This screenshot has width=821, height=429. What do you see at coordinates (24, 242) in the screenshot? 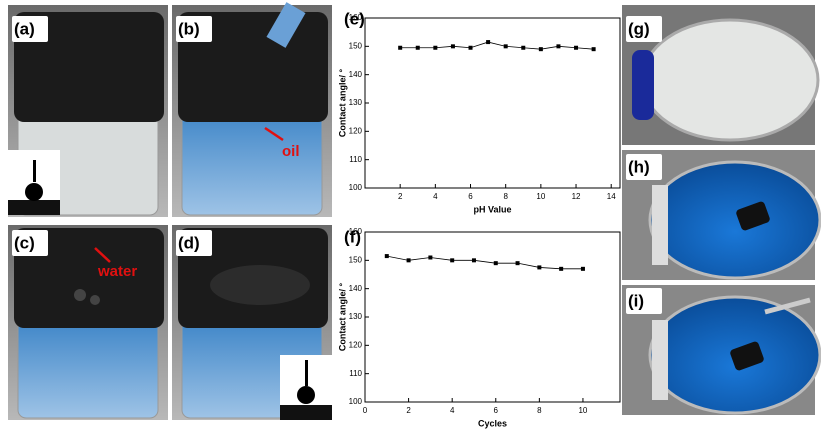
I see `panel-label: (c)` at bounding box center [24, 242].